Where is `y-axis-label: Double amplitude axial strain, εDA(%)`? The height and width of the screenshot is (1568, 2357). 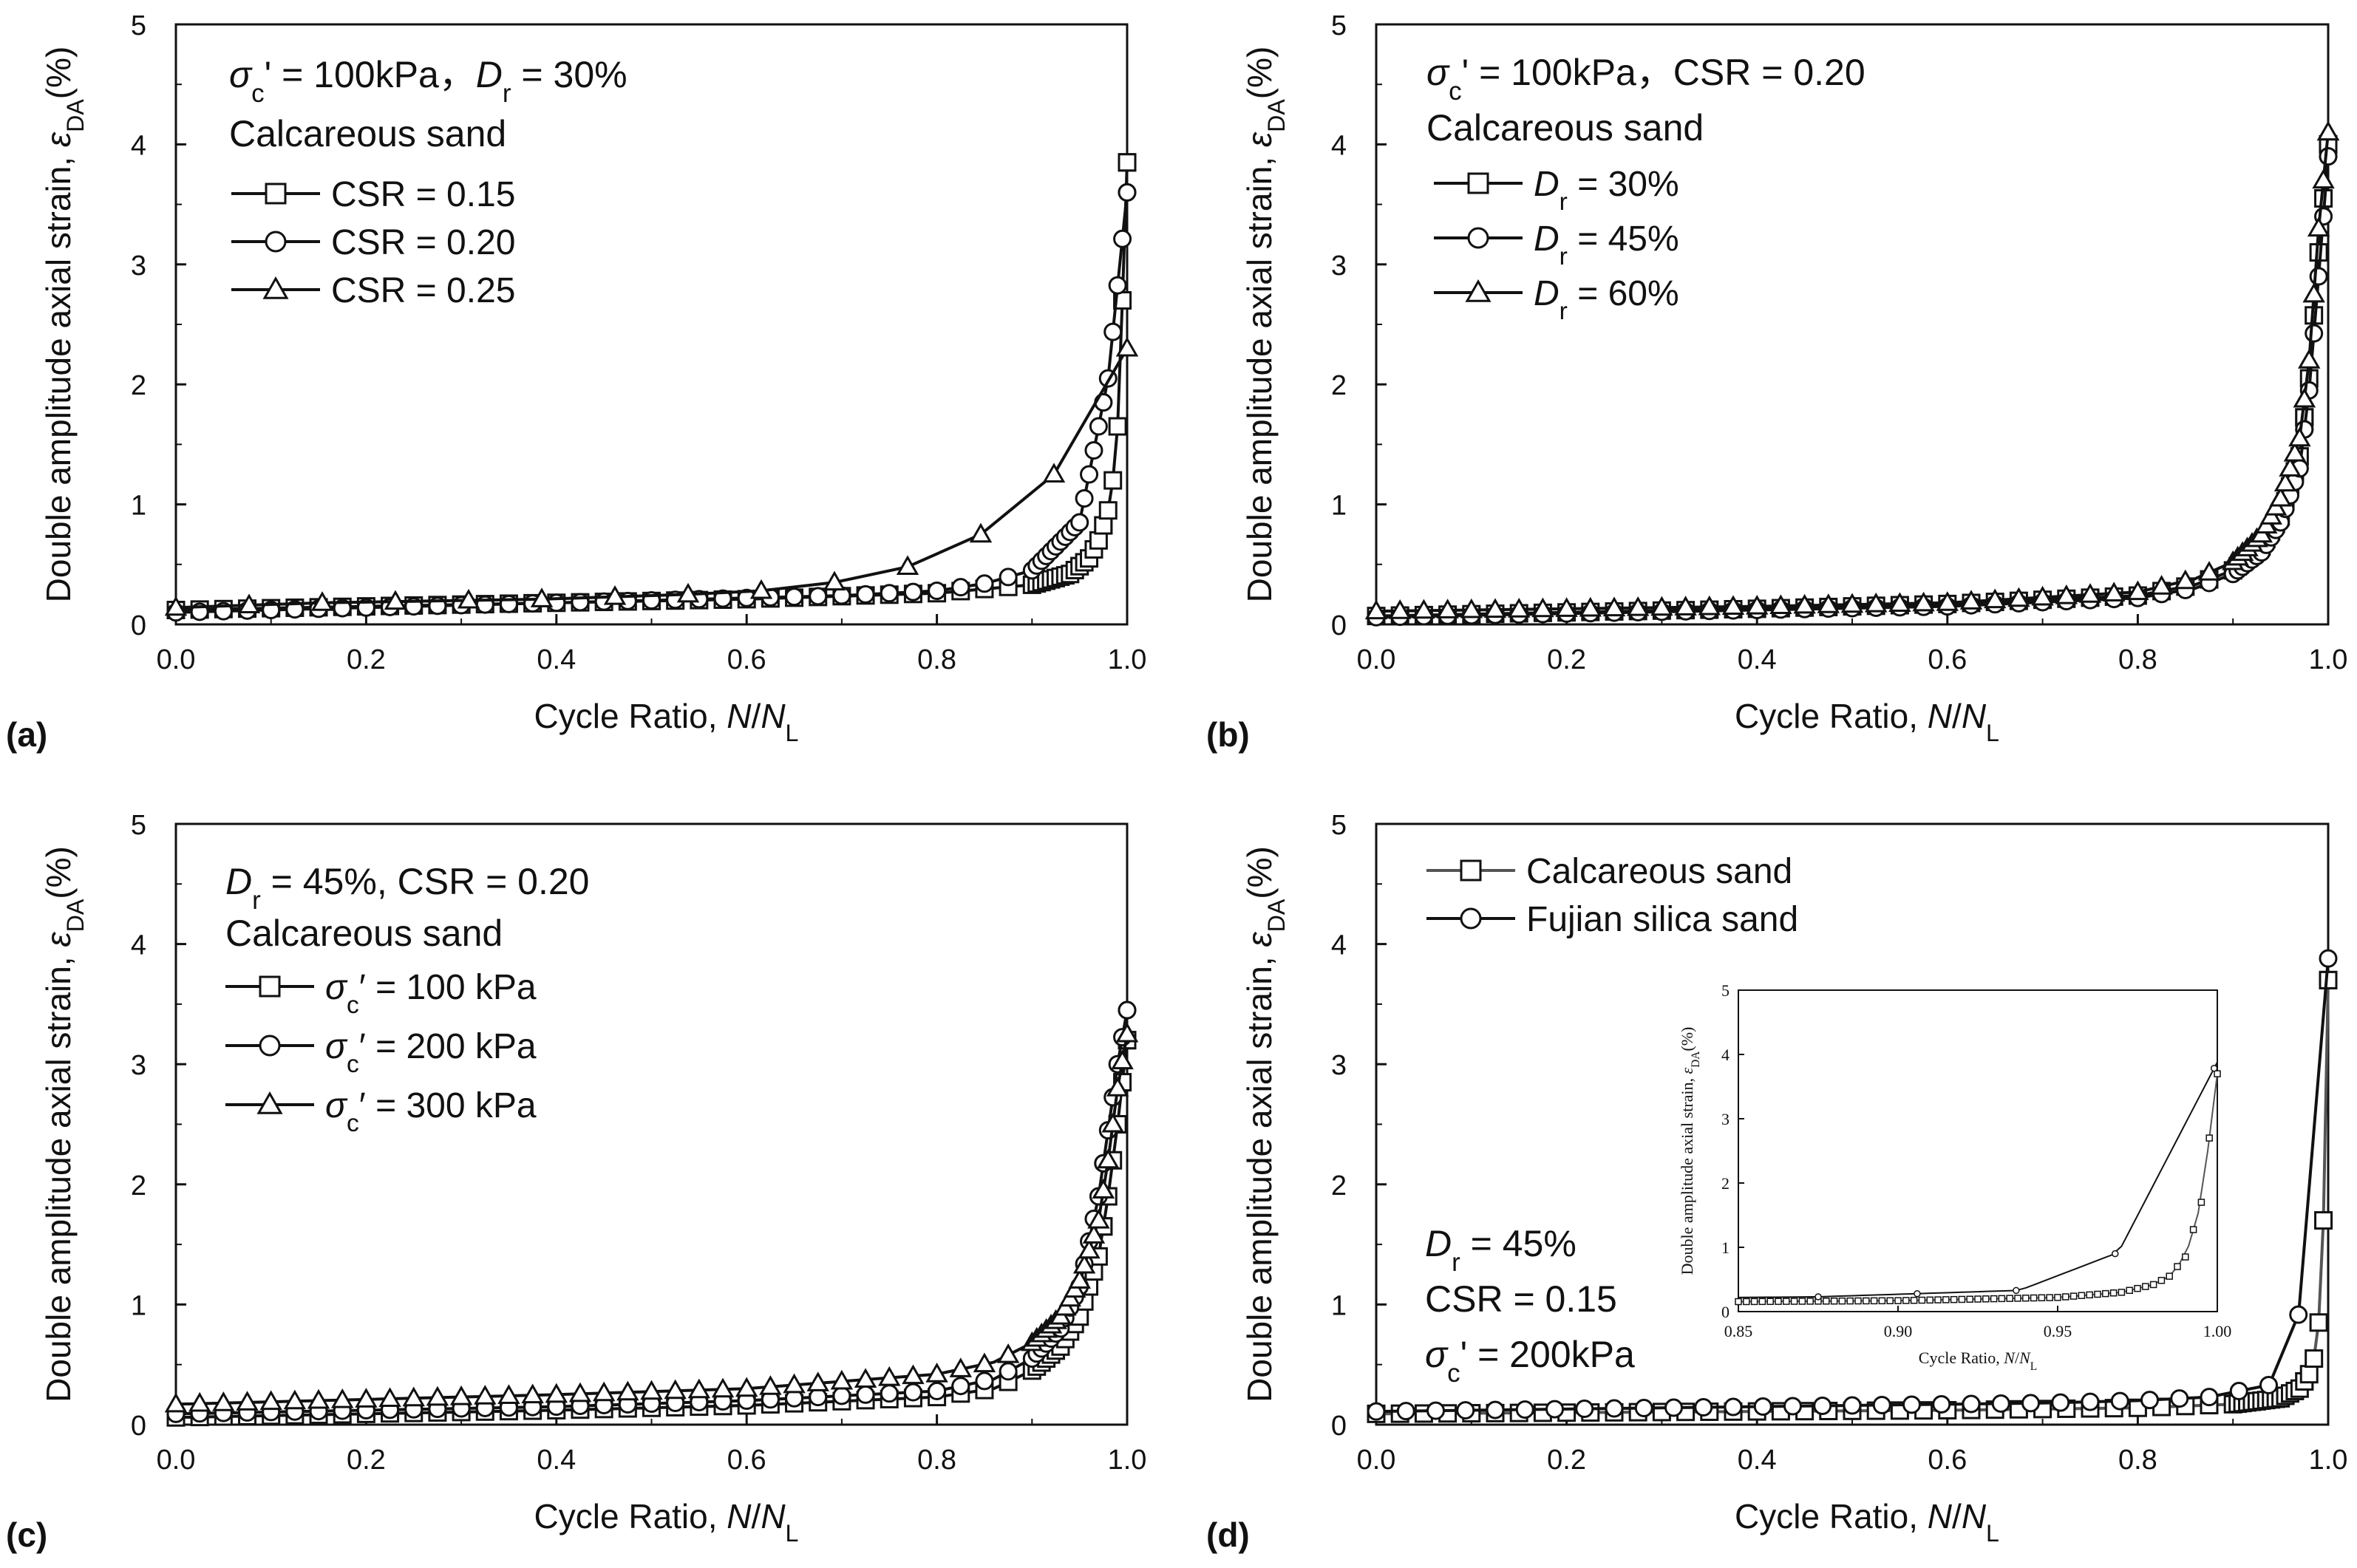
y-axis-label: Double amplitude axial strain, εDA(%) is located at coordinates (1265, 325).